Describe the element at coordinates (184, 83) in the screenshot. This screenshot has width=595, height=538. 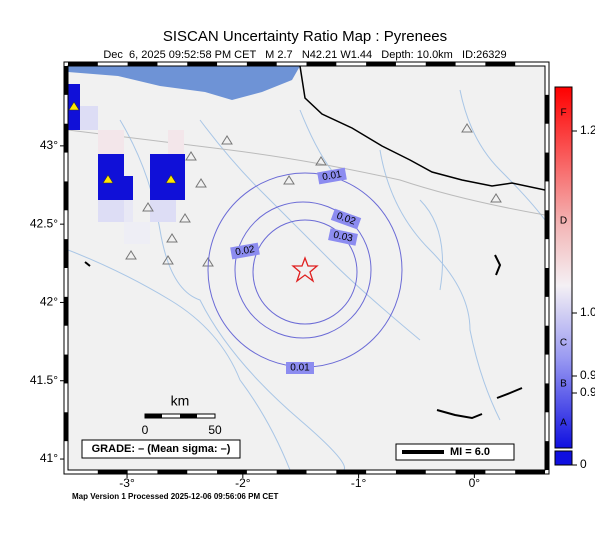
I see `sea` at that location.